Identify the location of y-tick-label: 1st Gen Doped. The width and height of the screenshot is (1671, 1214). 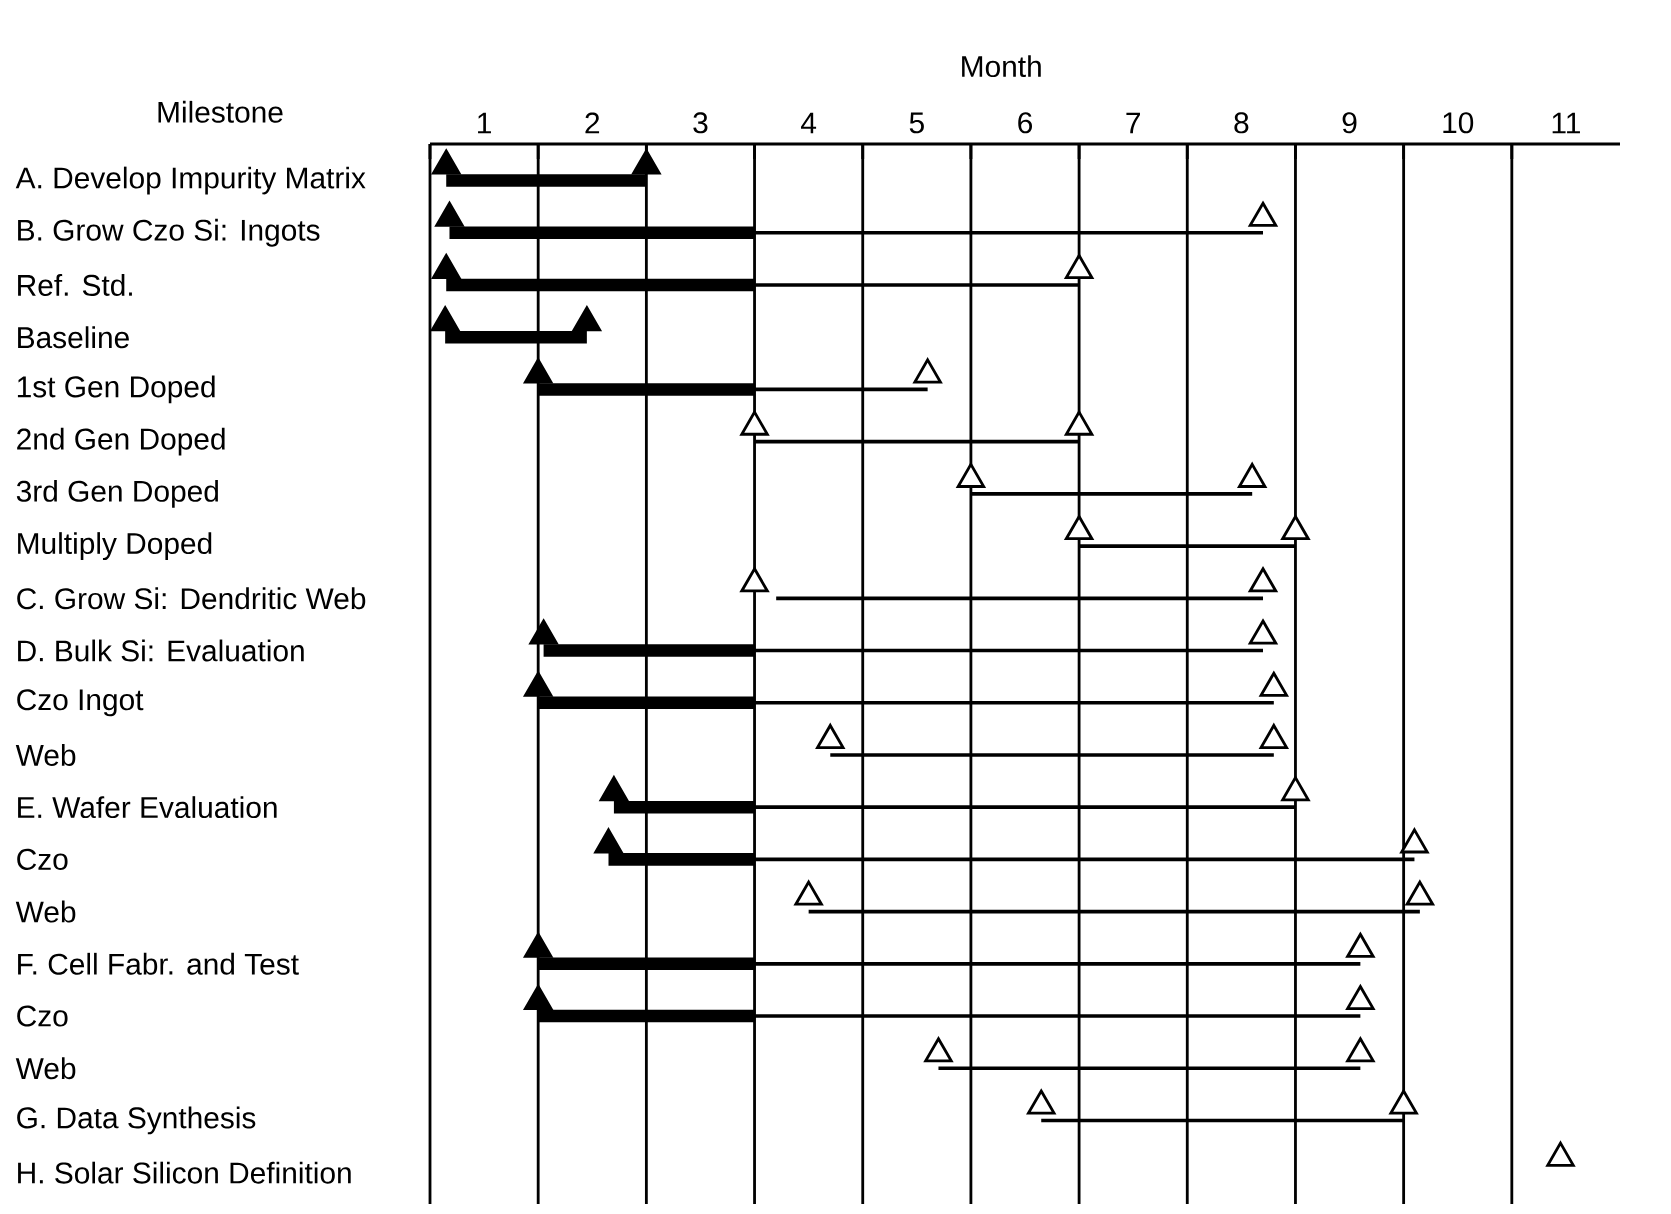
(116, 389).